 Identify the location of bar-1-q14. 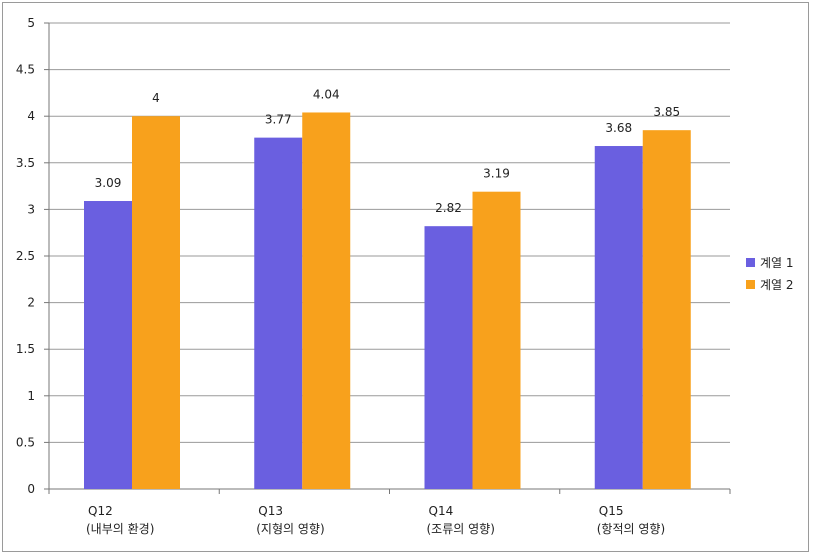
(448, 357).